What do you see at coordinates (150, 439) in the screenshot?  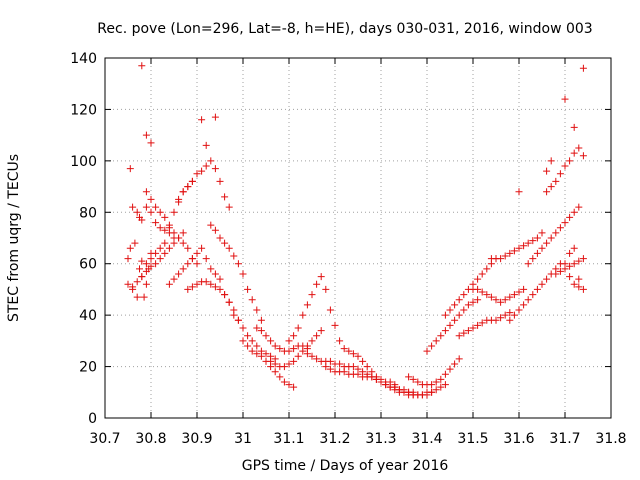 I see `x-tick-label: 30.8` at bounding box center [150, 439].